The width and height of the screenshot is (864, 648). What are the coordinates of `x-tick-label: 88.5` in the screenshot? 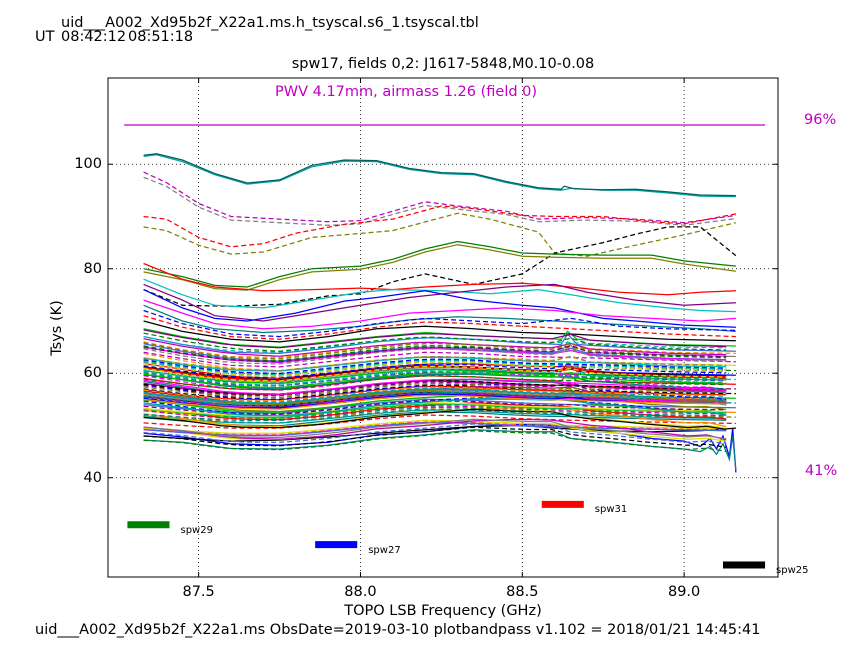 It's located at (522, 592).